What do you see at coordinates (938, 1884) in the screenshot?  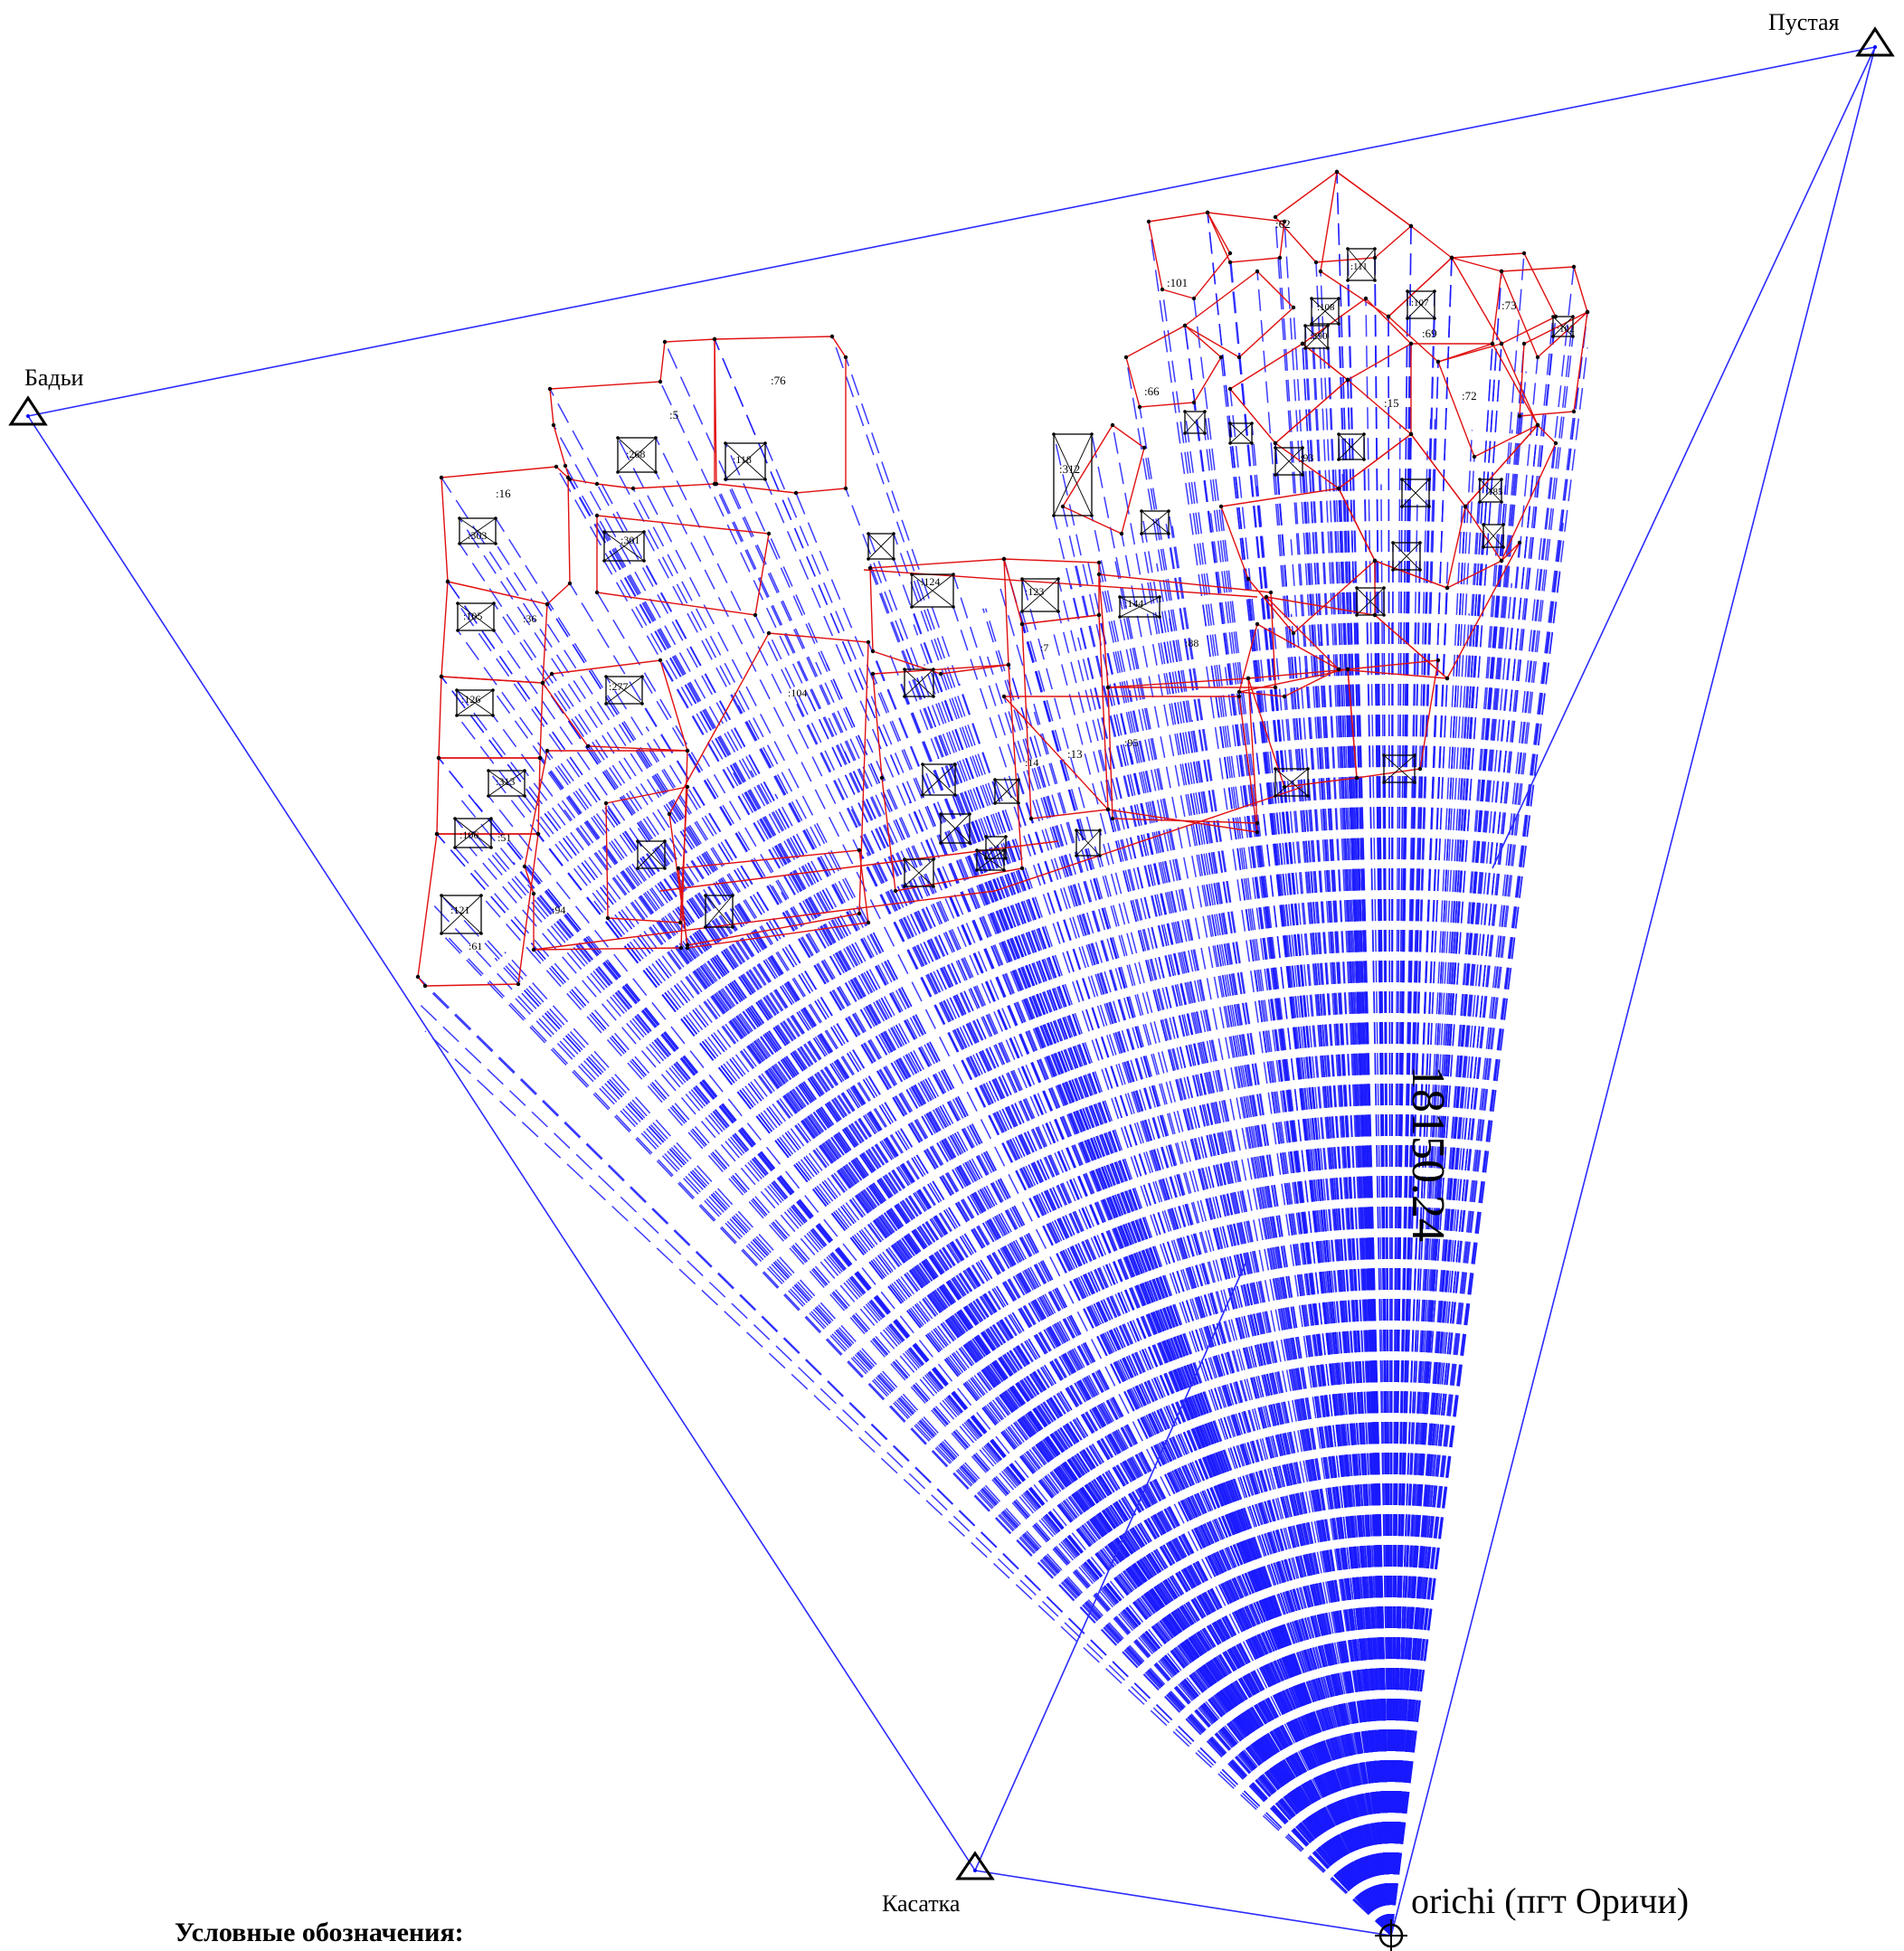 I see `control-point-kasatka: Касатка` at bounding box center [938, 1884].